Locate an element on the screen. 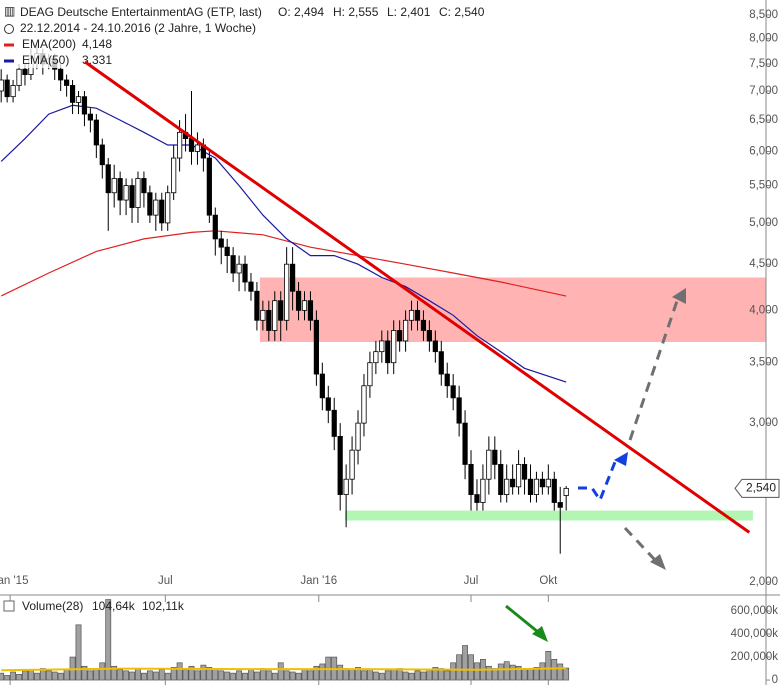  legend-value: 4,148 is located at coordinates (97, 44).